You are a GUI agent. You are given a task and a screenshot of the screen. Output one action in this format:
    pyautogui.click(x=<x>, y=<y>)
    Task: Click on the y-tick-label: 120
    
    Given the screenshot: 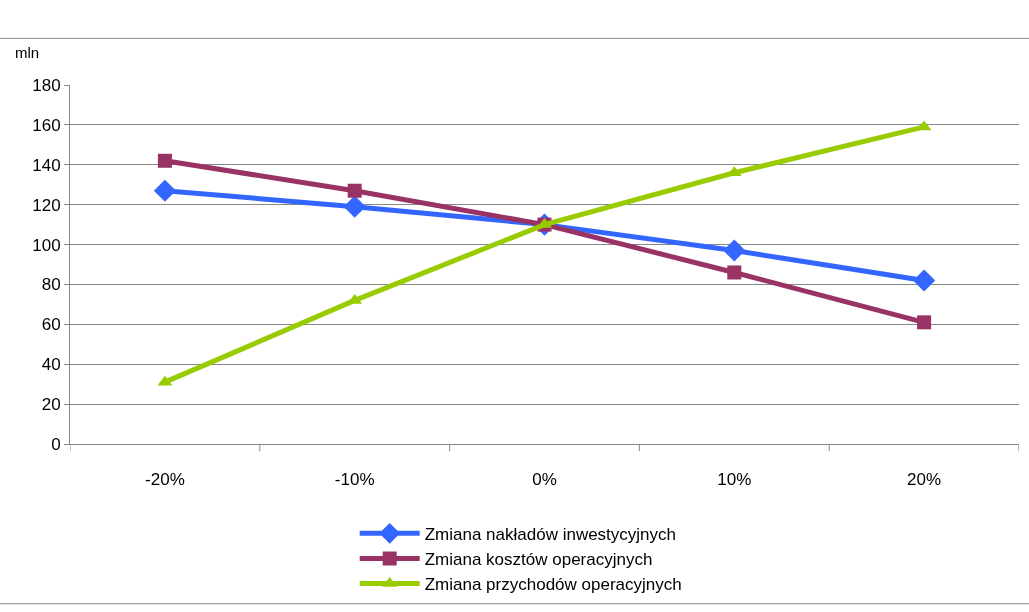 What is the action you would take?
    pyautogui.click(x=46, y=205)
    